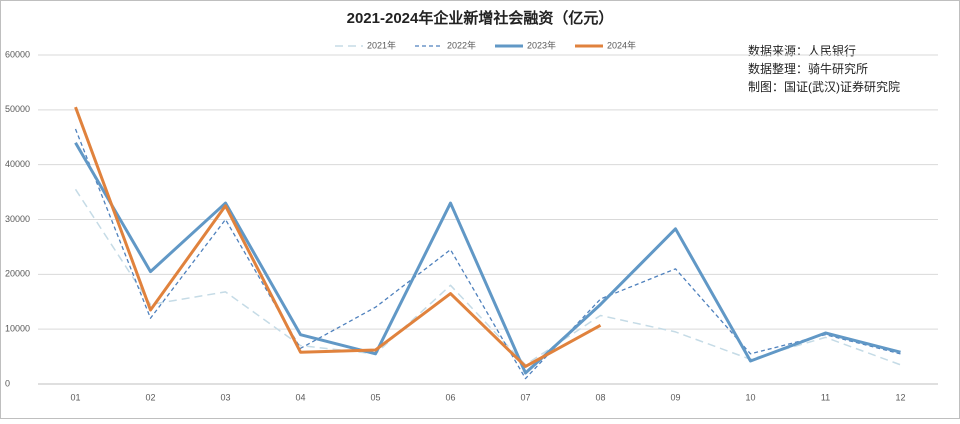 This screenshot has height=424, width=960. Describe the element at coordinates (381, 44) in the screenshot. I see `legend-label: 2021年` at that location.